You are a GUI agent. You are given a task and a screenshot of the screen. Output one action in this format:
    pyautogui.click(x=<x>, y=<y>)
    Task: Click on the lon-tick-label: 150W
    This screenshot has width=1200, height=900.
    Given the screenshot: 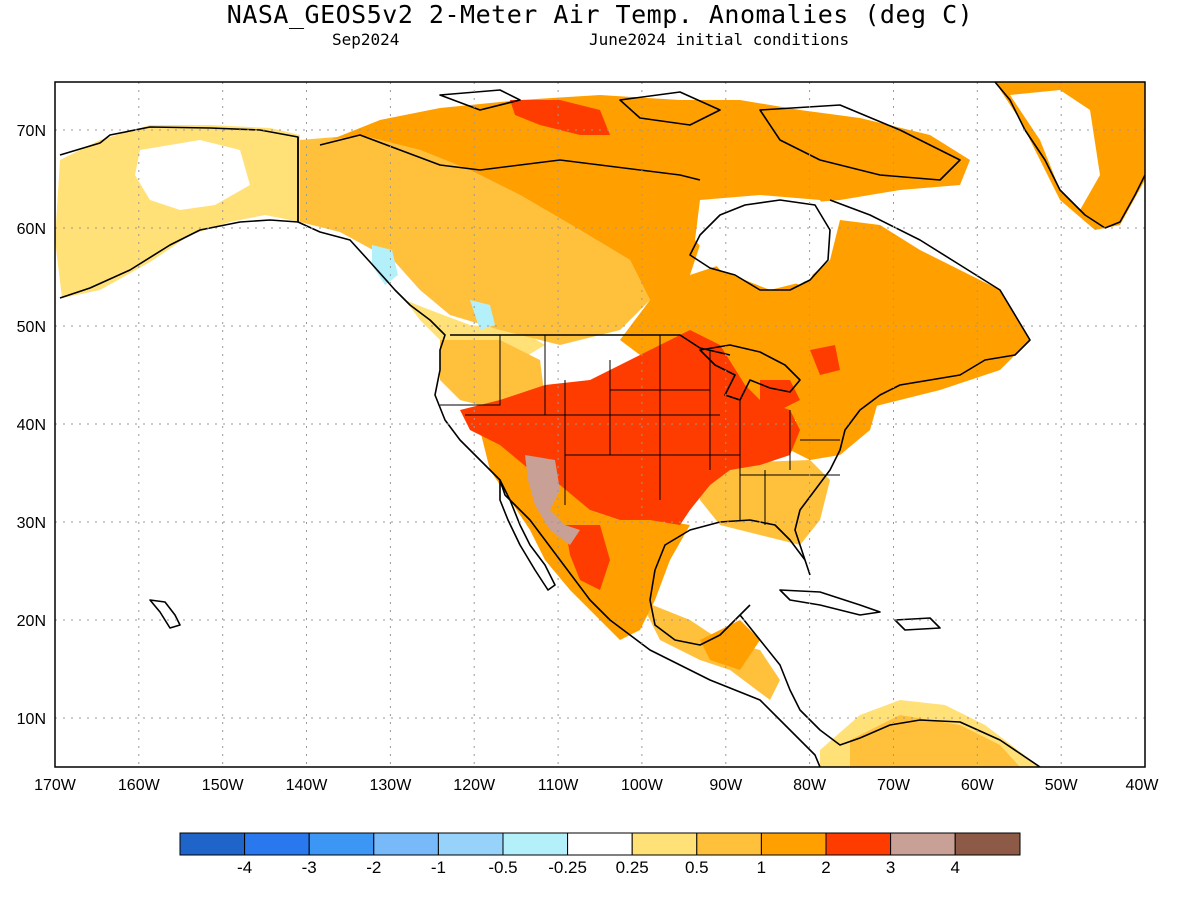 What is the action you would take?
    pyautogui.click(x=223, y=785)
    